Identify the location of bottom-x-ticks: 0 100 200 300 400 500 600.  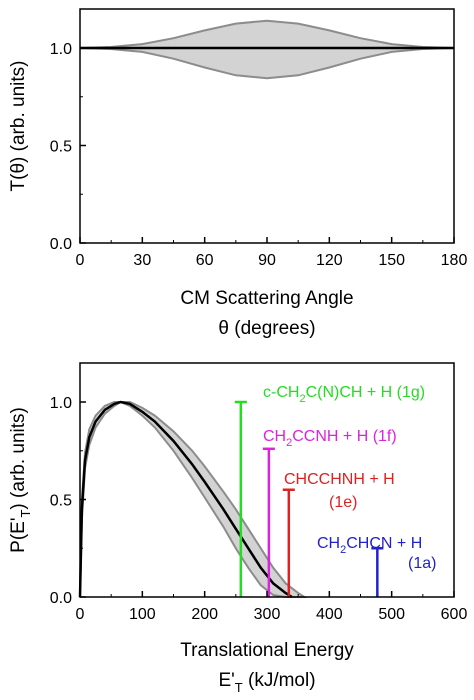
(272, 607).